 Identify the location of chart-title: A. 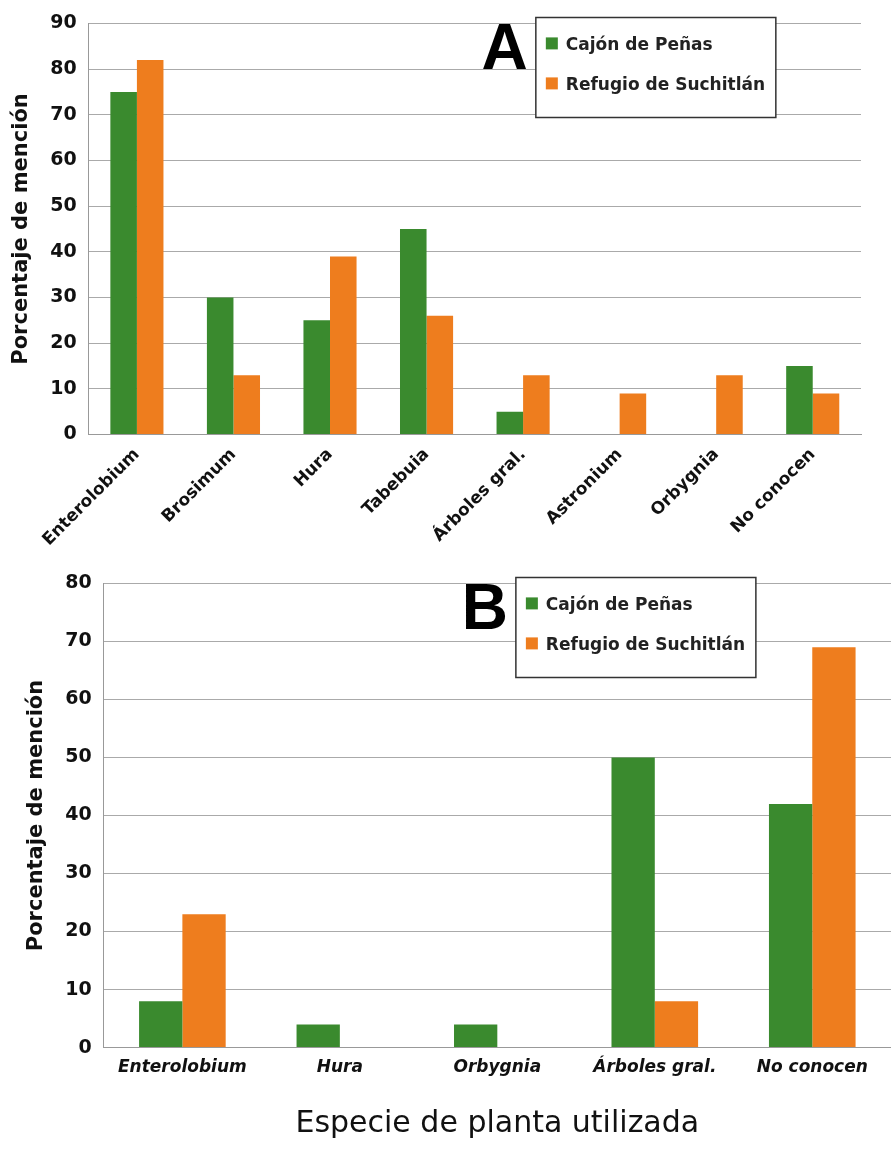
(504, 47).